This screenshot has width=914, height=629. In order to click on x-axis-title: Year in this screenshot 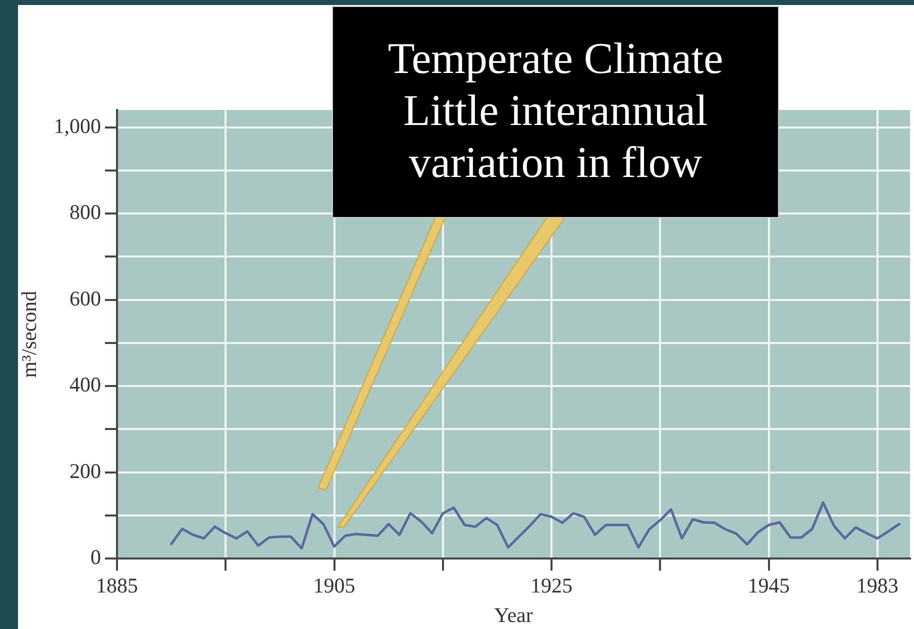, I will do `click(513, 614)`.